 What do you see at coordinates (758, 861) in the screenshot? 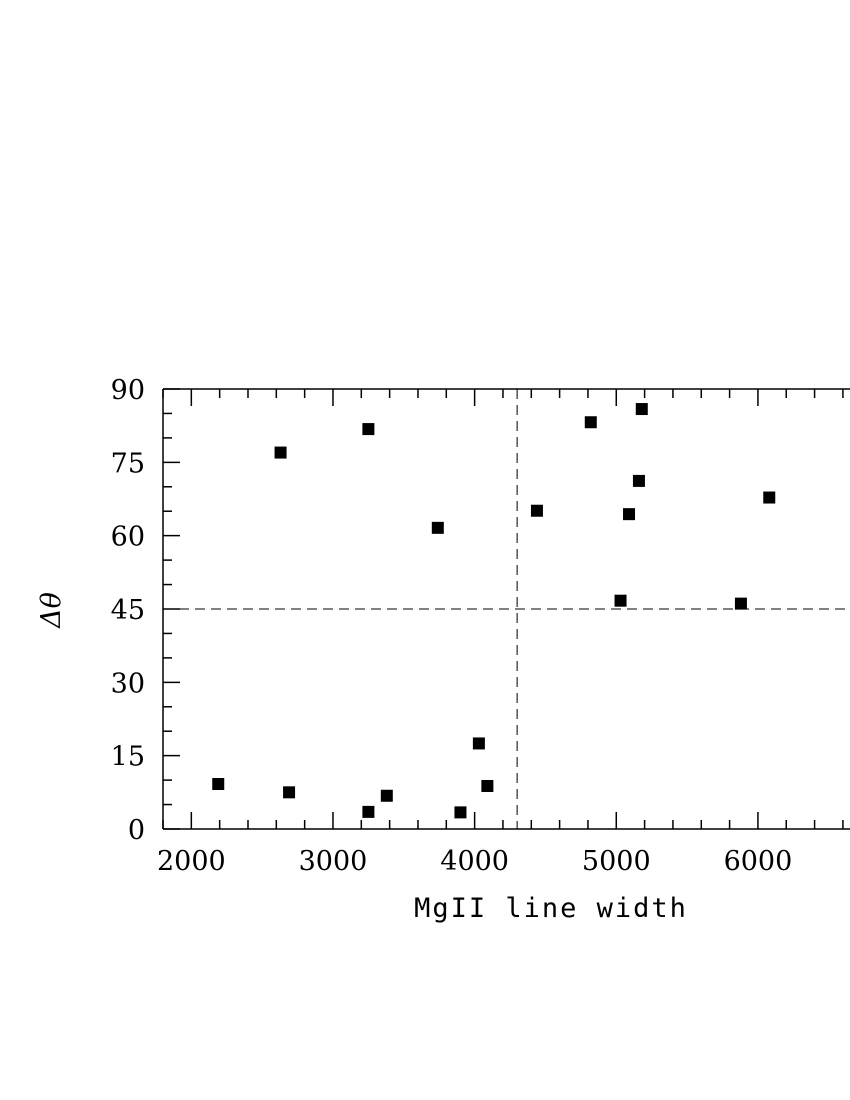
I see `x-tick-label: 6000` at bounding box center [758, 861].